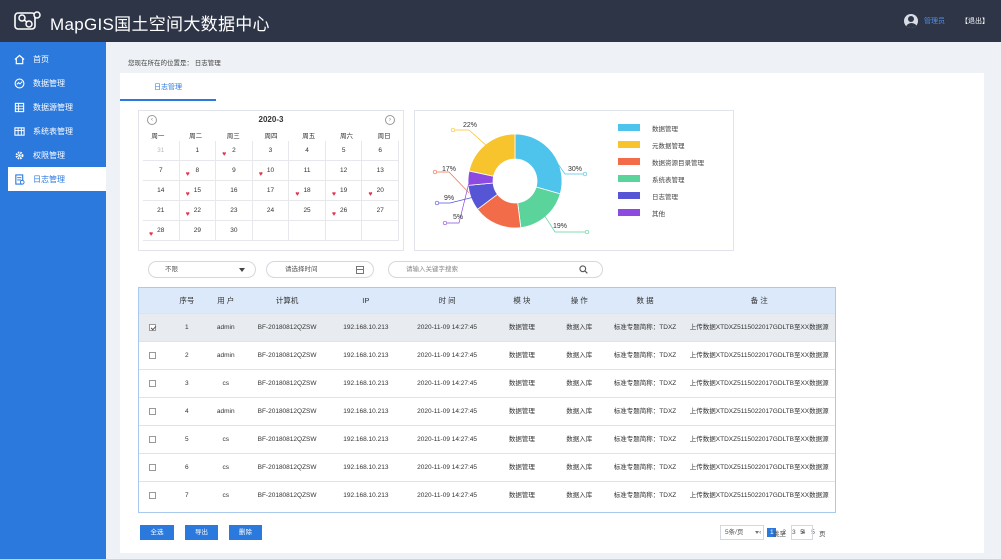  Describe the element at coordinates (271, 191) in the screenshot. I see `calendar-day: 17` at that location.